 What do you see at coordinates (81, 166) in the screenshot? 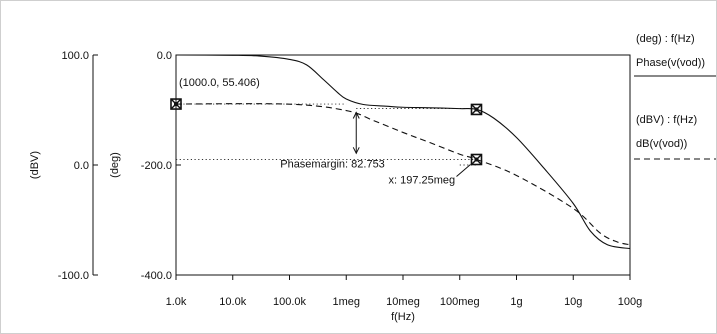
I see `db-tick-label: 0.0` at bounding box center [81, 166].